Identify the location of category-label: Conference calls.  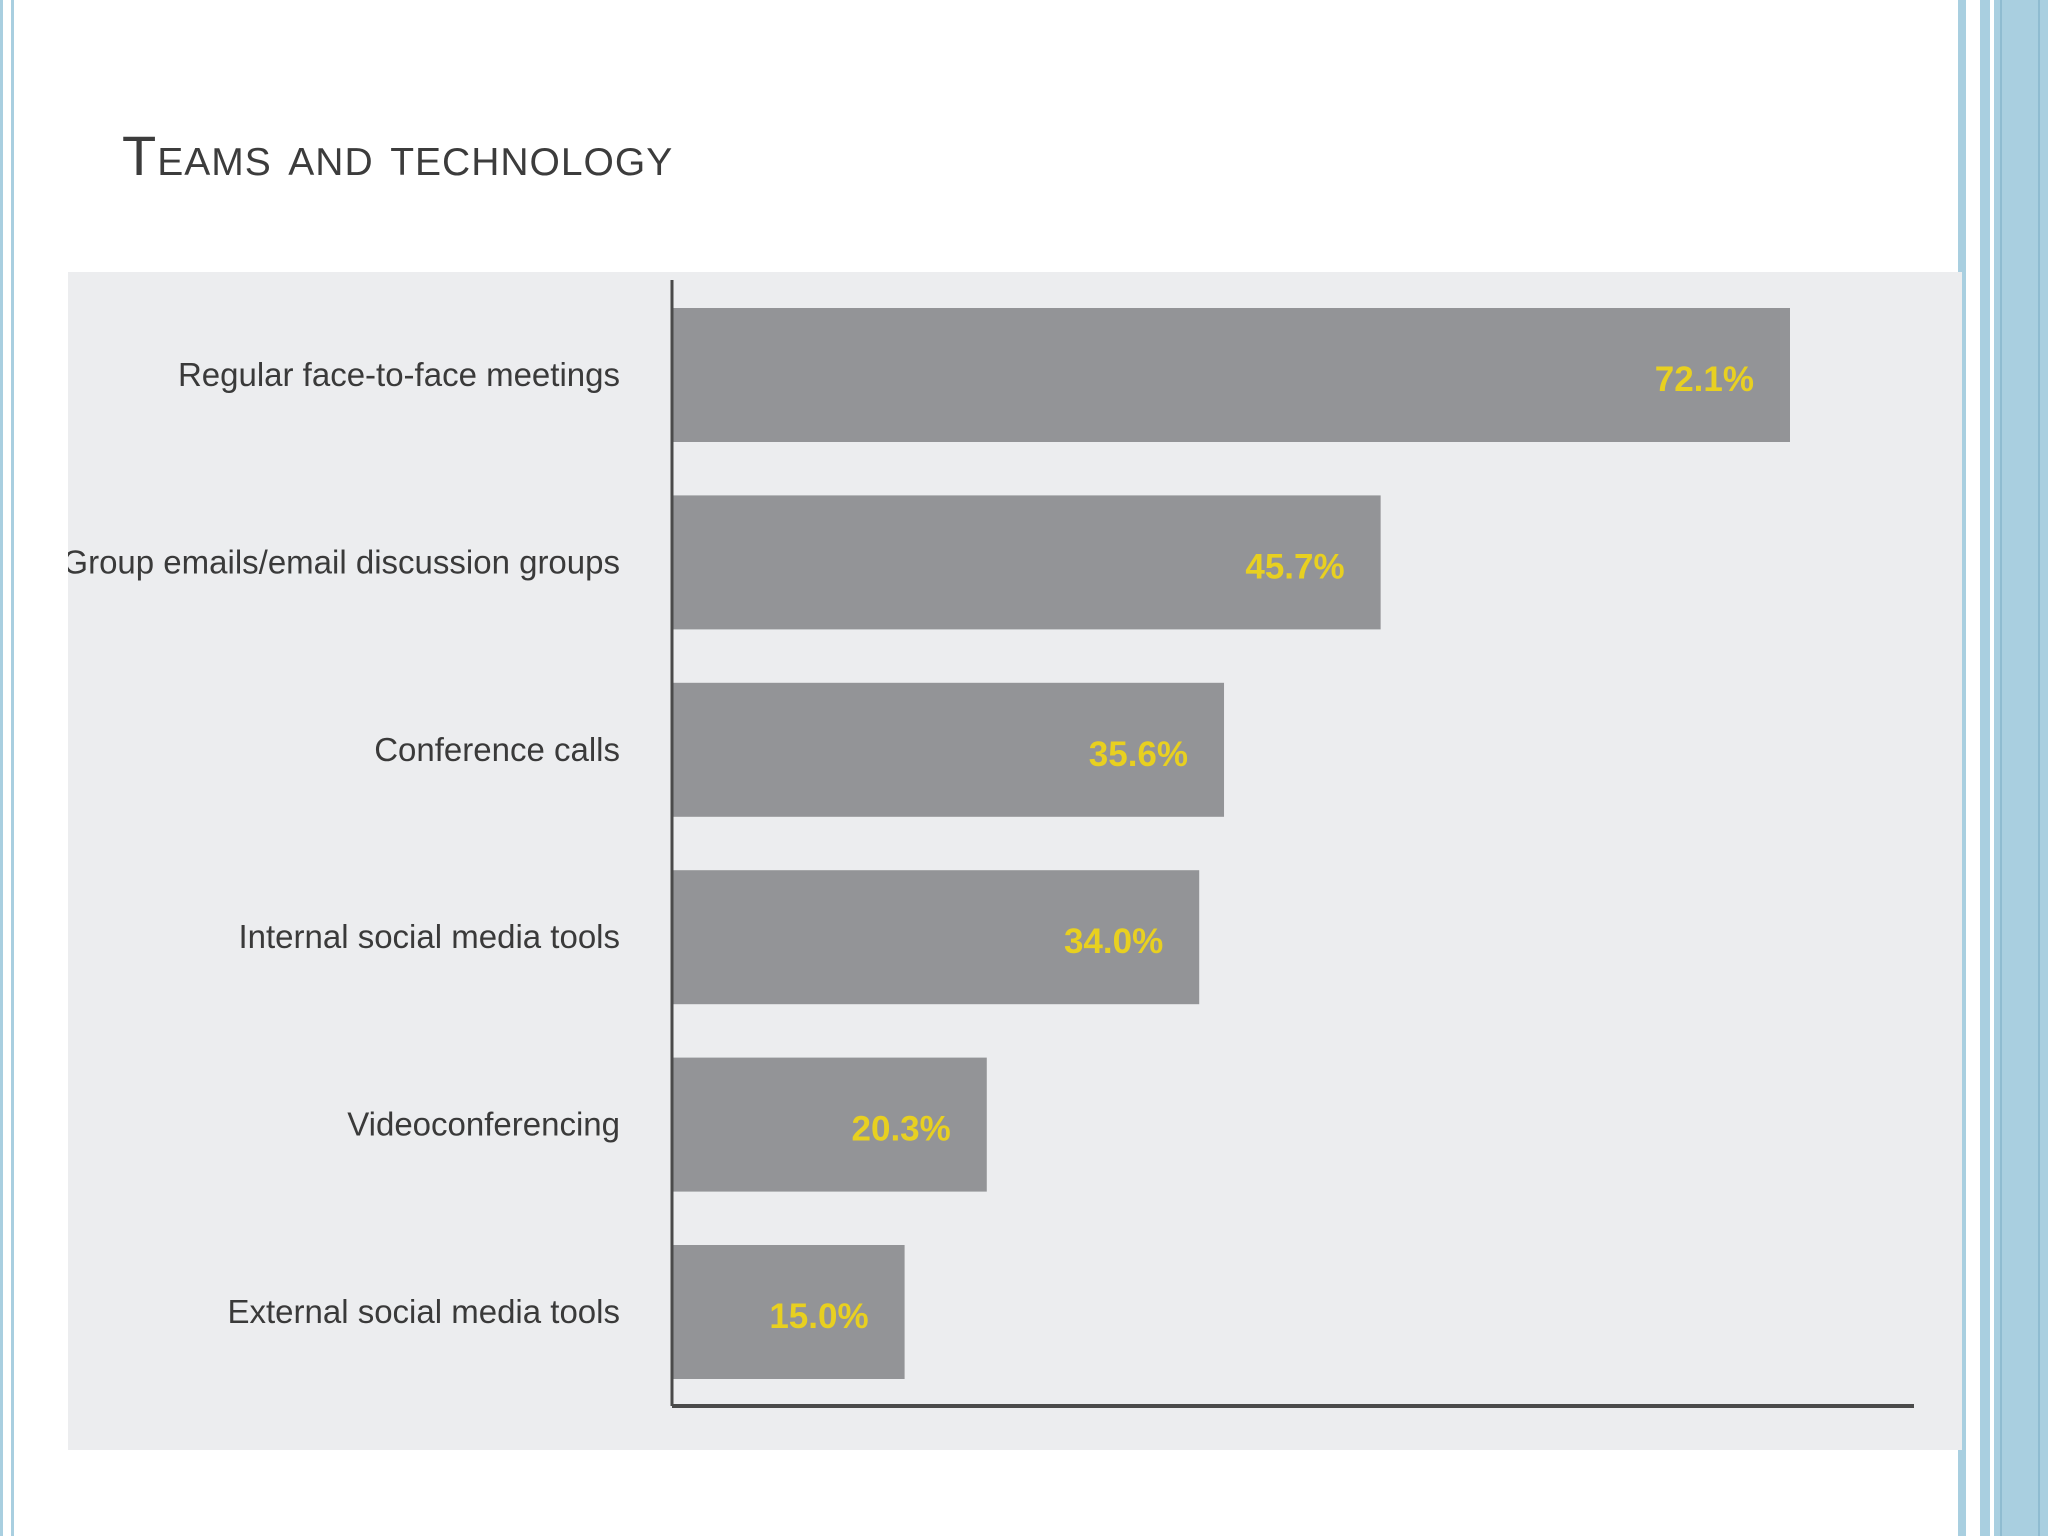
(497, 749).